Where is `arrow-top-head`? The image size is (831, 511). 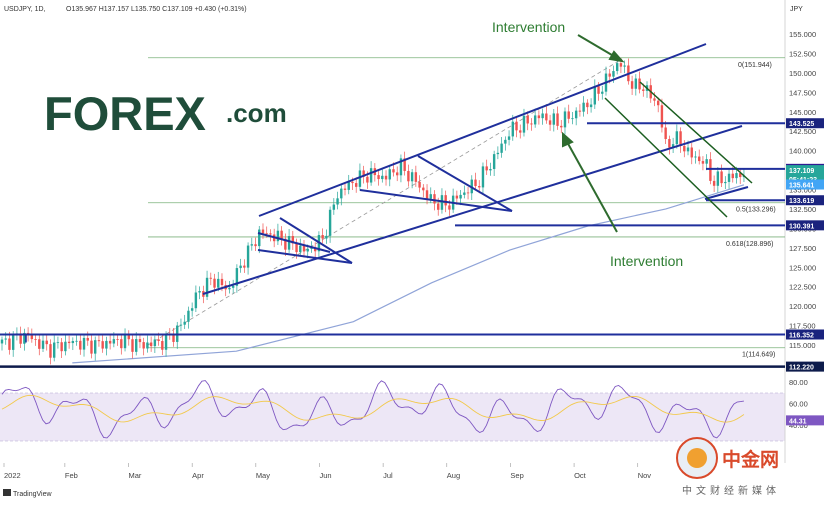
arrow-top-head is located at coordinates (616, 56).